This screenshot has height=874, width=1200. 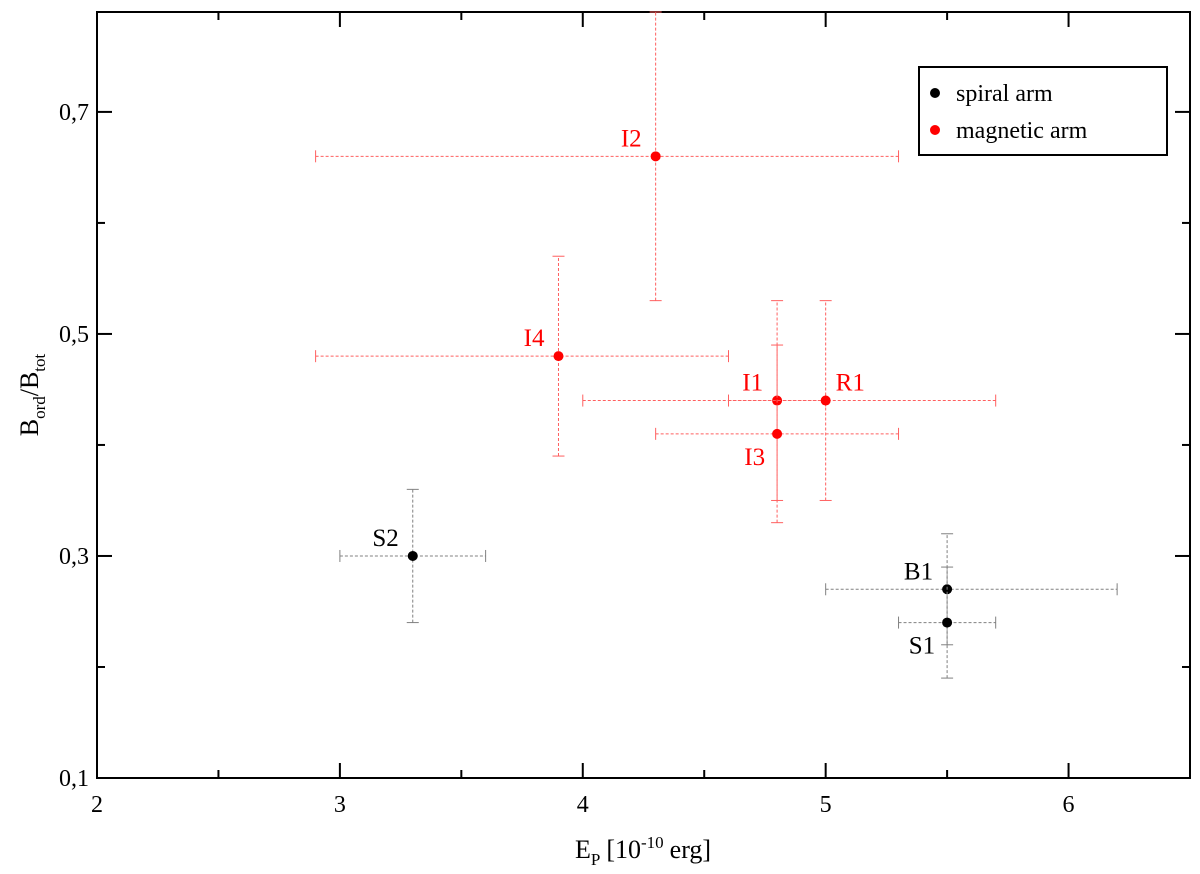 I want to click on y-tick-label: 0,1, so click(x=74, y=779).